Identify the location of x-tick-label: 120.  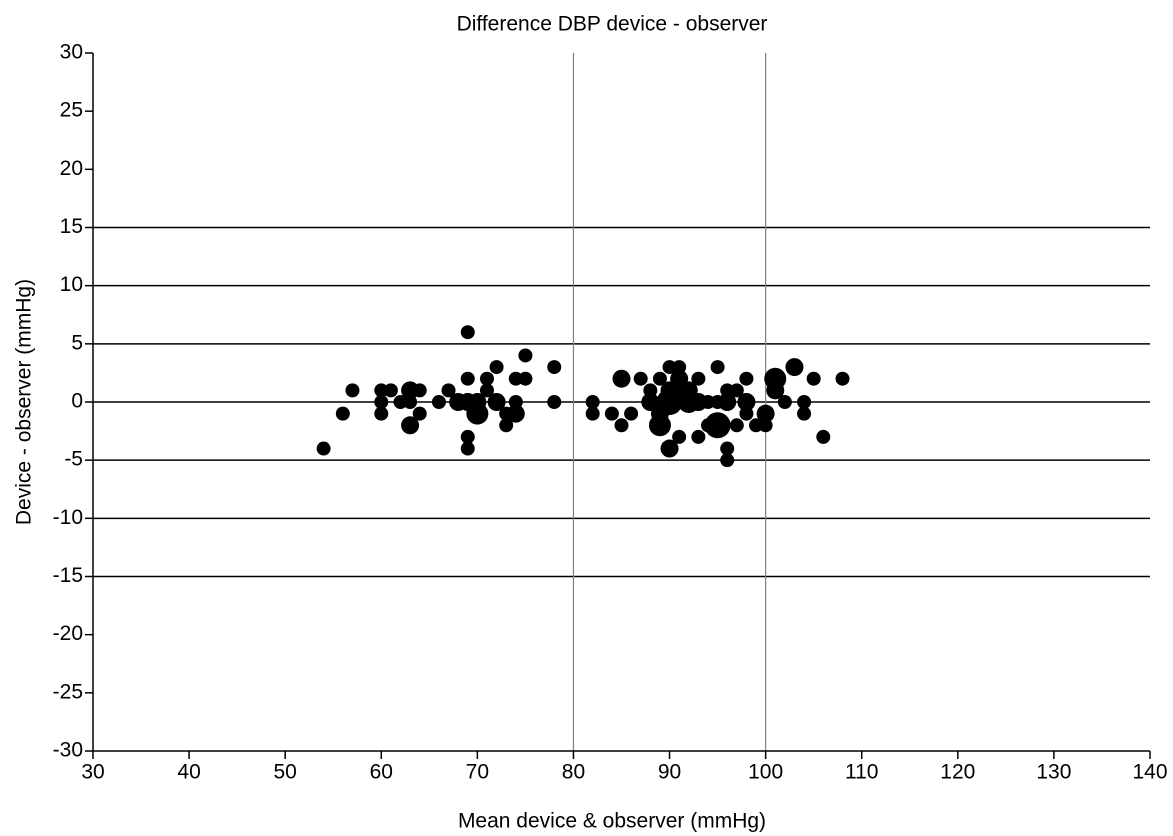
(957, 772).